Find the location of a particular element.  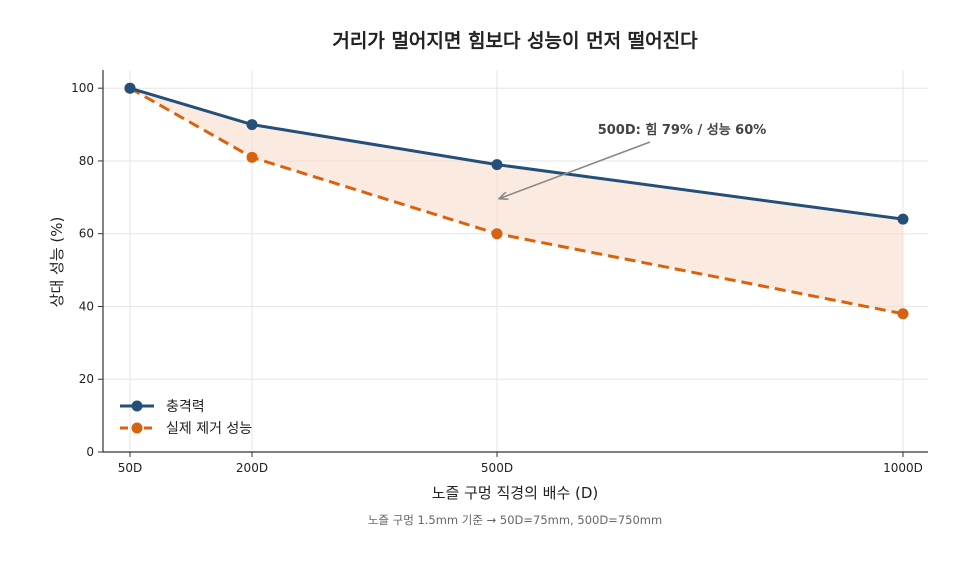

chart-title: 거리가 멀어지면 힘보다 성능이 먼저 떨어진다 is located at coordinates (515, 41).